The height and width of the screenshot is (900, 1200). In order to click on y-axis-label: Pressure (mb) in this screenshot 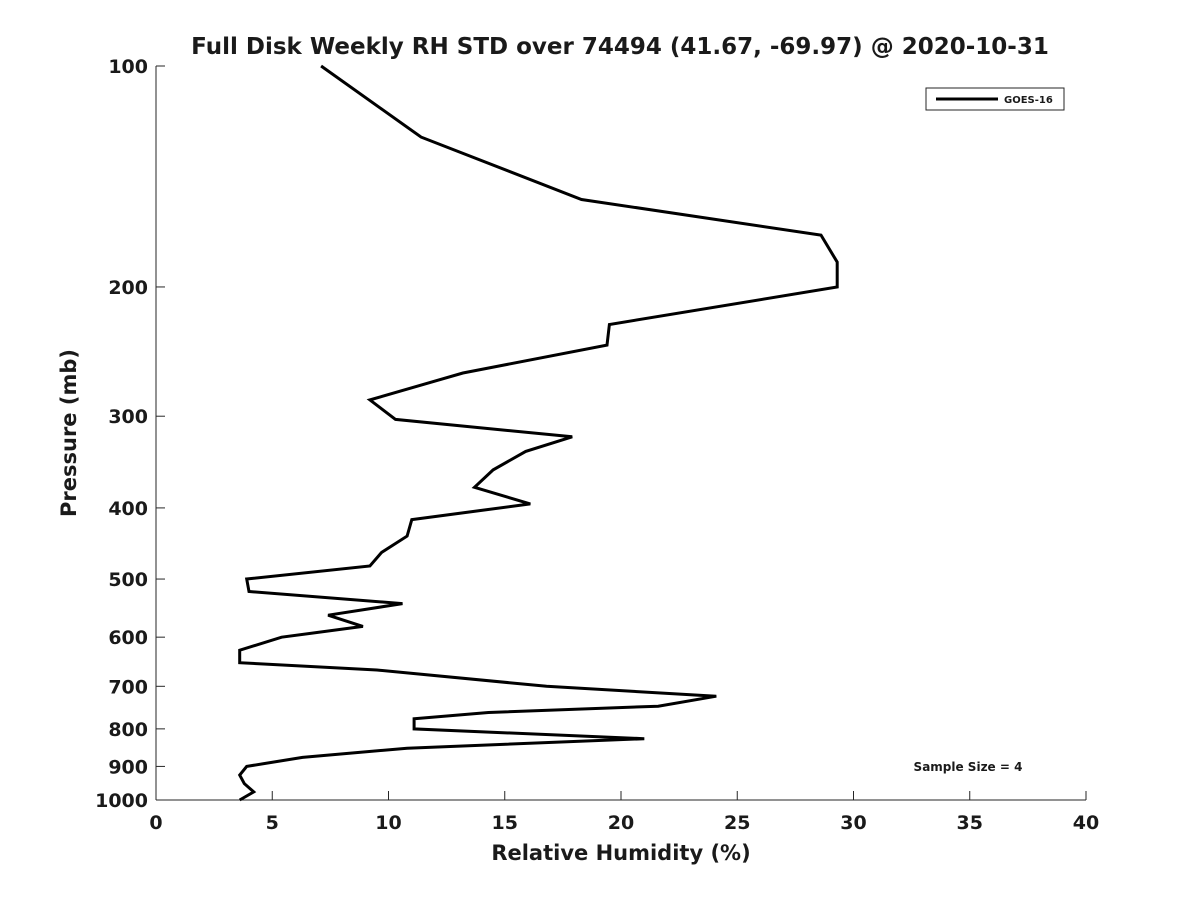, I will do `click(69, 433)`.